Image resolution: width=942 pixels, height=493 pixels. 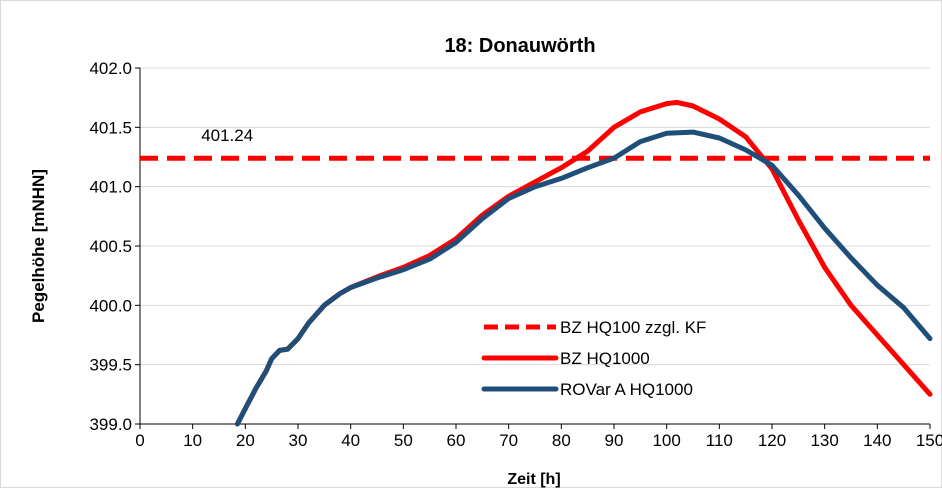 I want to click on y-tick-label: 402.0, so click(x=110, y=68).